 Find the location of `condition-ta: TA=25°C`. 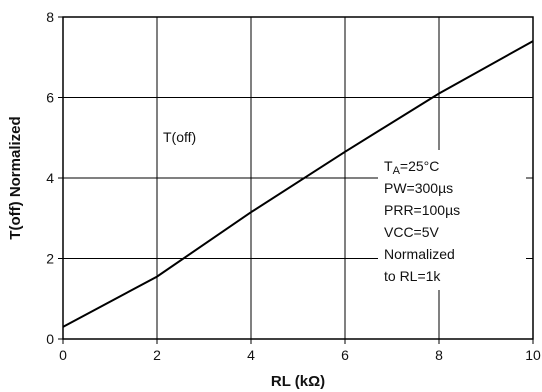

condition-ta: TA=25°C is located at coordinates (411, 167).